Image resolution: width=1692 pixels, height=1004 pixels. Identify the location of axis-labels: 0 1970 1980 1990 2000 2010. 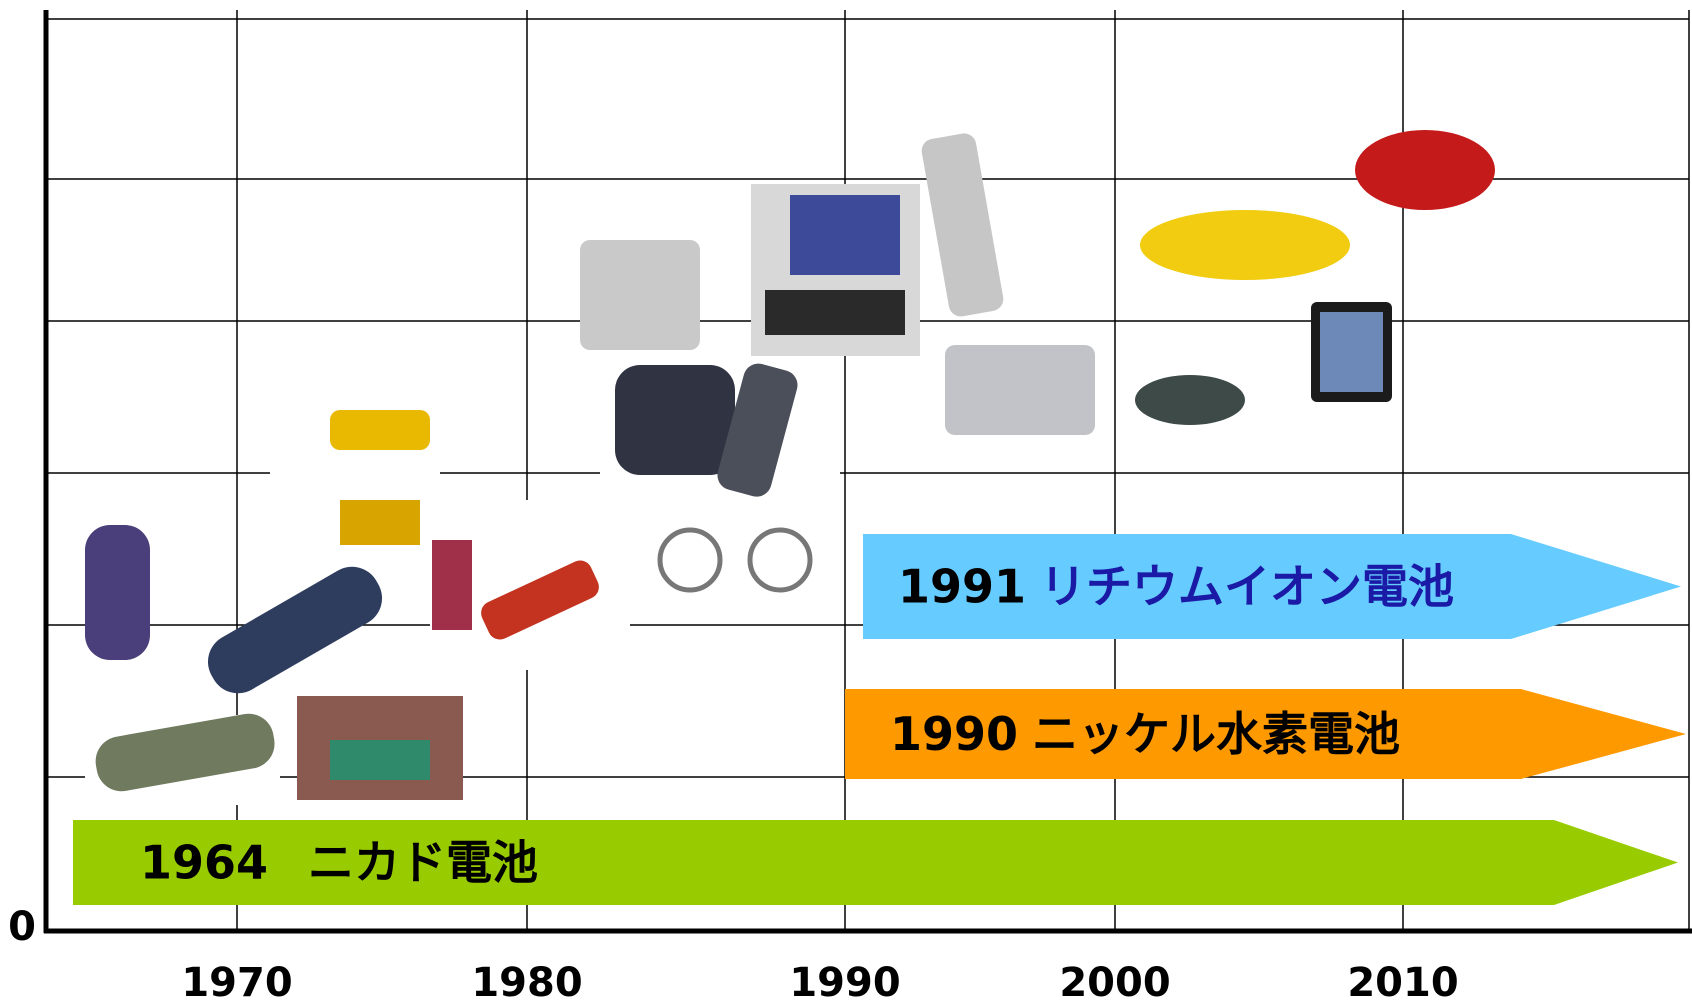
(733, 954).